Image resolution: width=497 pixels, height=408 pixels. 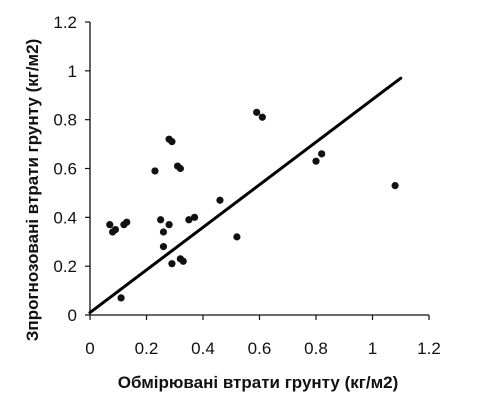 I want to click on y-tick-label: 0.4, so click(x=65, y=217).